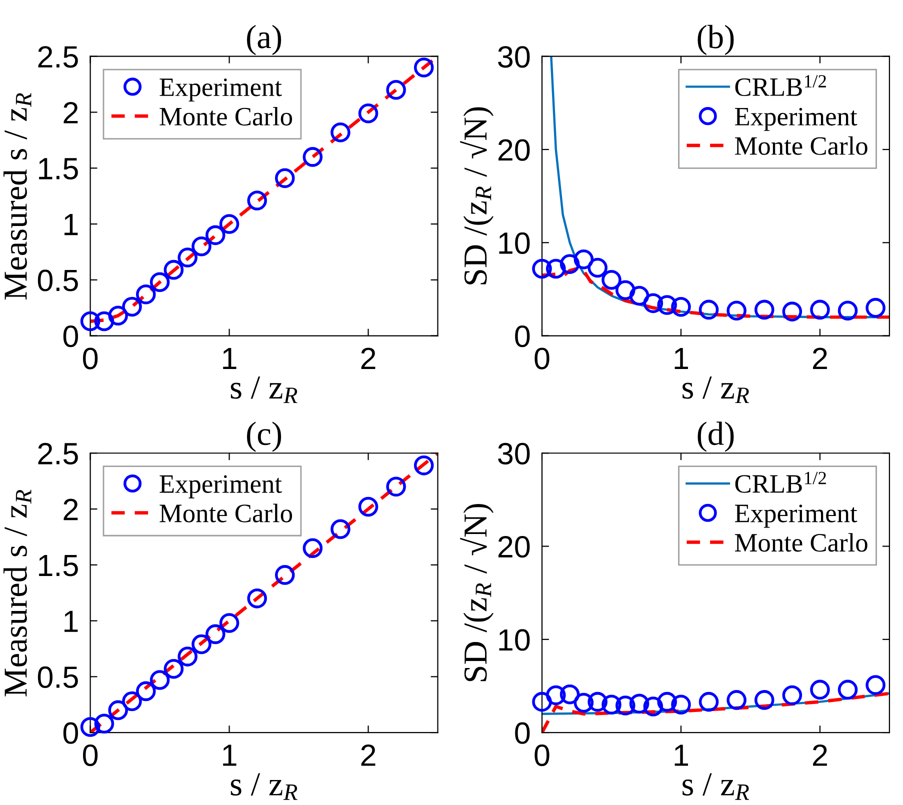 Image resolution: width=903 pixels, height=805 pixels. I want to click on chart-title: (a), so click(264, 40).